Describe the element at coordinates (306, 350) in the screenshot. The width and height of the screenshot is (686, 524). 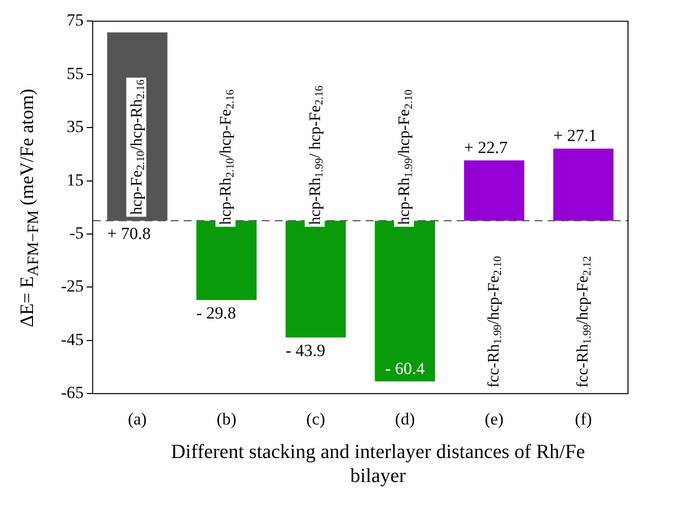
I see `data-label: - 43.9` at that location.